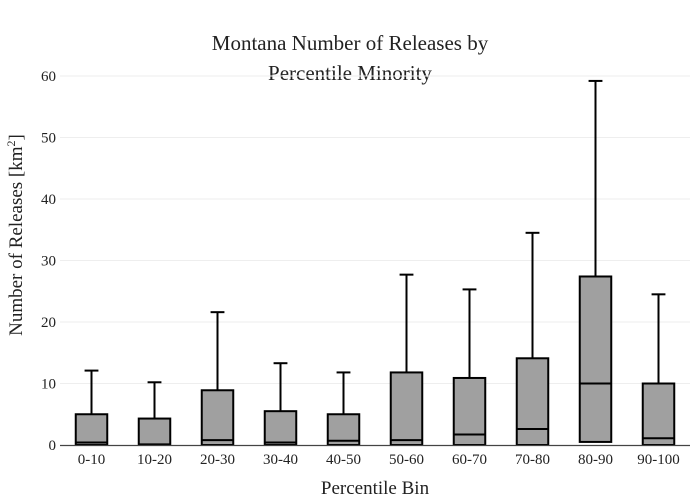 Image resolution: width=700 pixels, height=500 pixels. Describe the element at coordinates (48, 385) in the screenshot. I see `y-tick-label: 10` at that location.